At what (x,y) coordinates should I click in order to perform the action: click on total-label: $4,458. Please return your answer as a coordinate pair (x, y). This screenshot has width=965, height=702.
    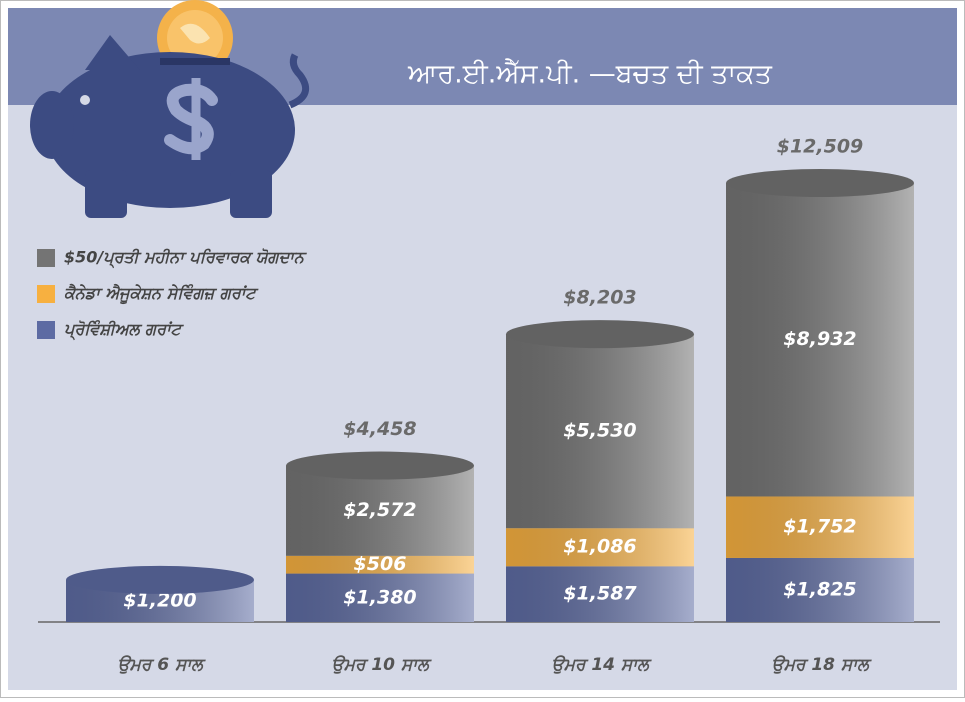
    Looking at the image, I should click on (379, 429).